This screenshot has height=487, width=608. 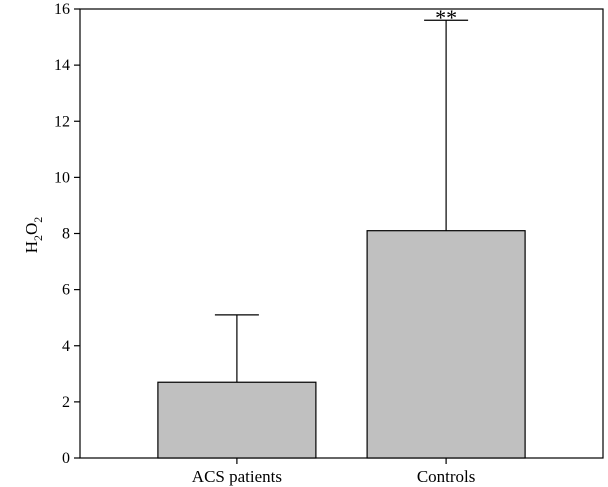 What do you see at coordinates (66, 290) in the screenshot?
I see `y-tick-label: 6` at bounding box center [66, 290].